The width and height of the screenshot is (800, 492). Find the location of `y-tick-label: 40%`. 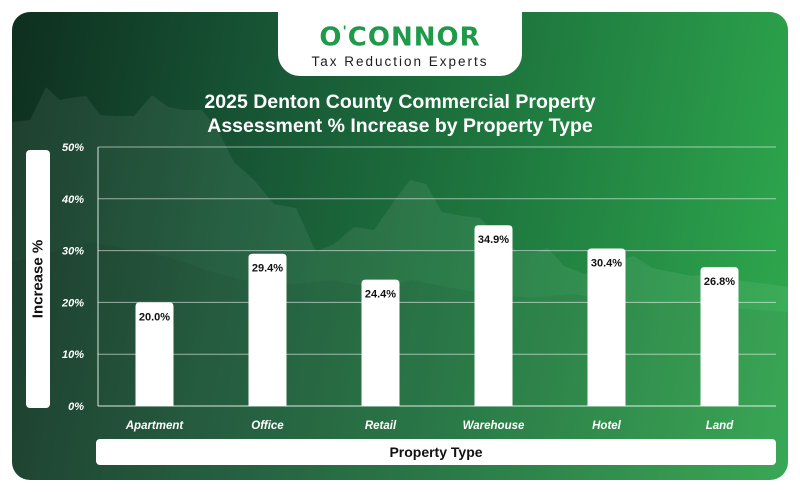

y-tick-label: 40% is located at coordinates (72, 200).